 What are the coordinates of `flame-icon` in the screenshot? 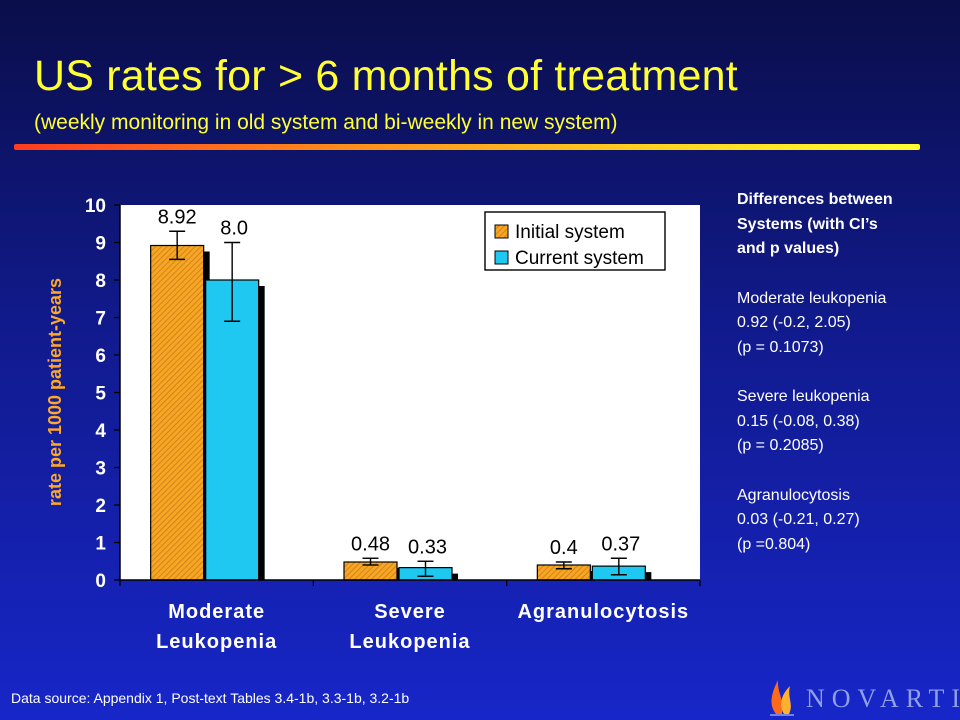 It's located at (782, 698).